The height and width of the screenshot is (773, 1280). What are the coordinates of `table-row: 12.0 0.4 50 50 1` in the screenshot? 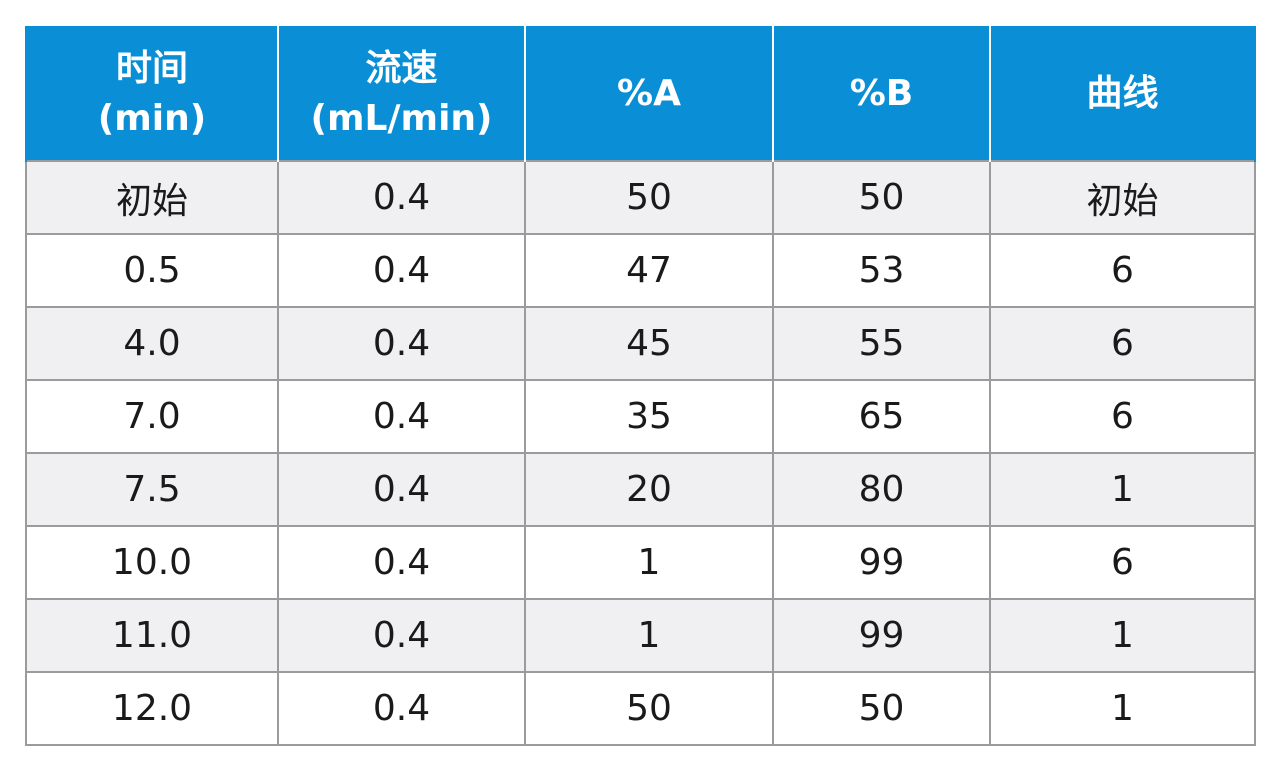 It's located at (640, 708).